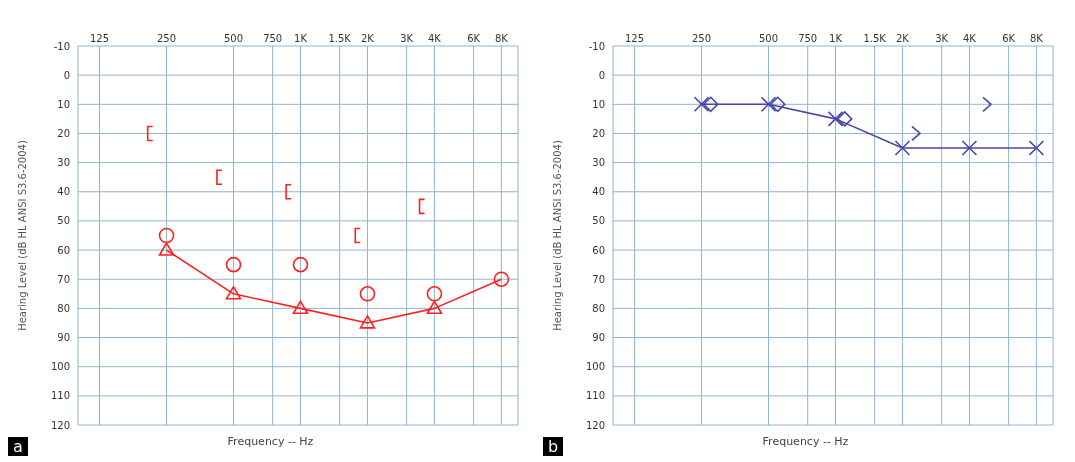 This screenshot has width=1075, height=462. Describe the element at coordinates (553, 446) in the screenshot. I see `text: b` at that location.